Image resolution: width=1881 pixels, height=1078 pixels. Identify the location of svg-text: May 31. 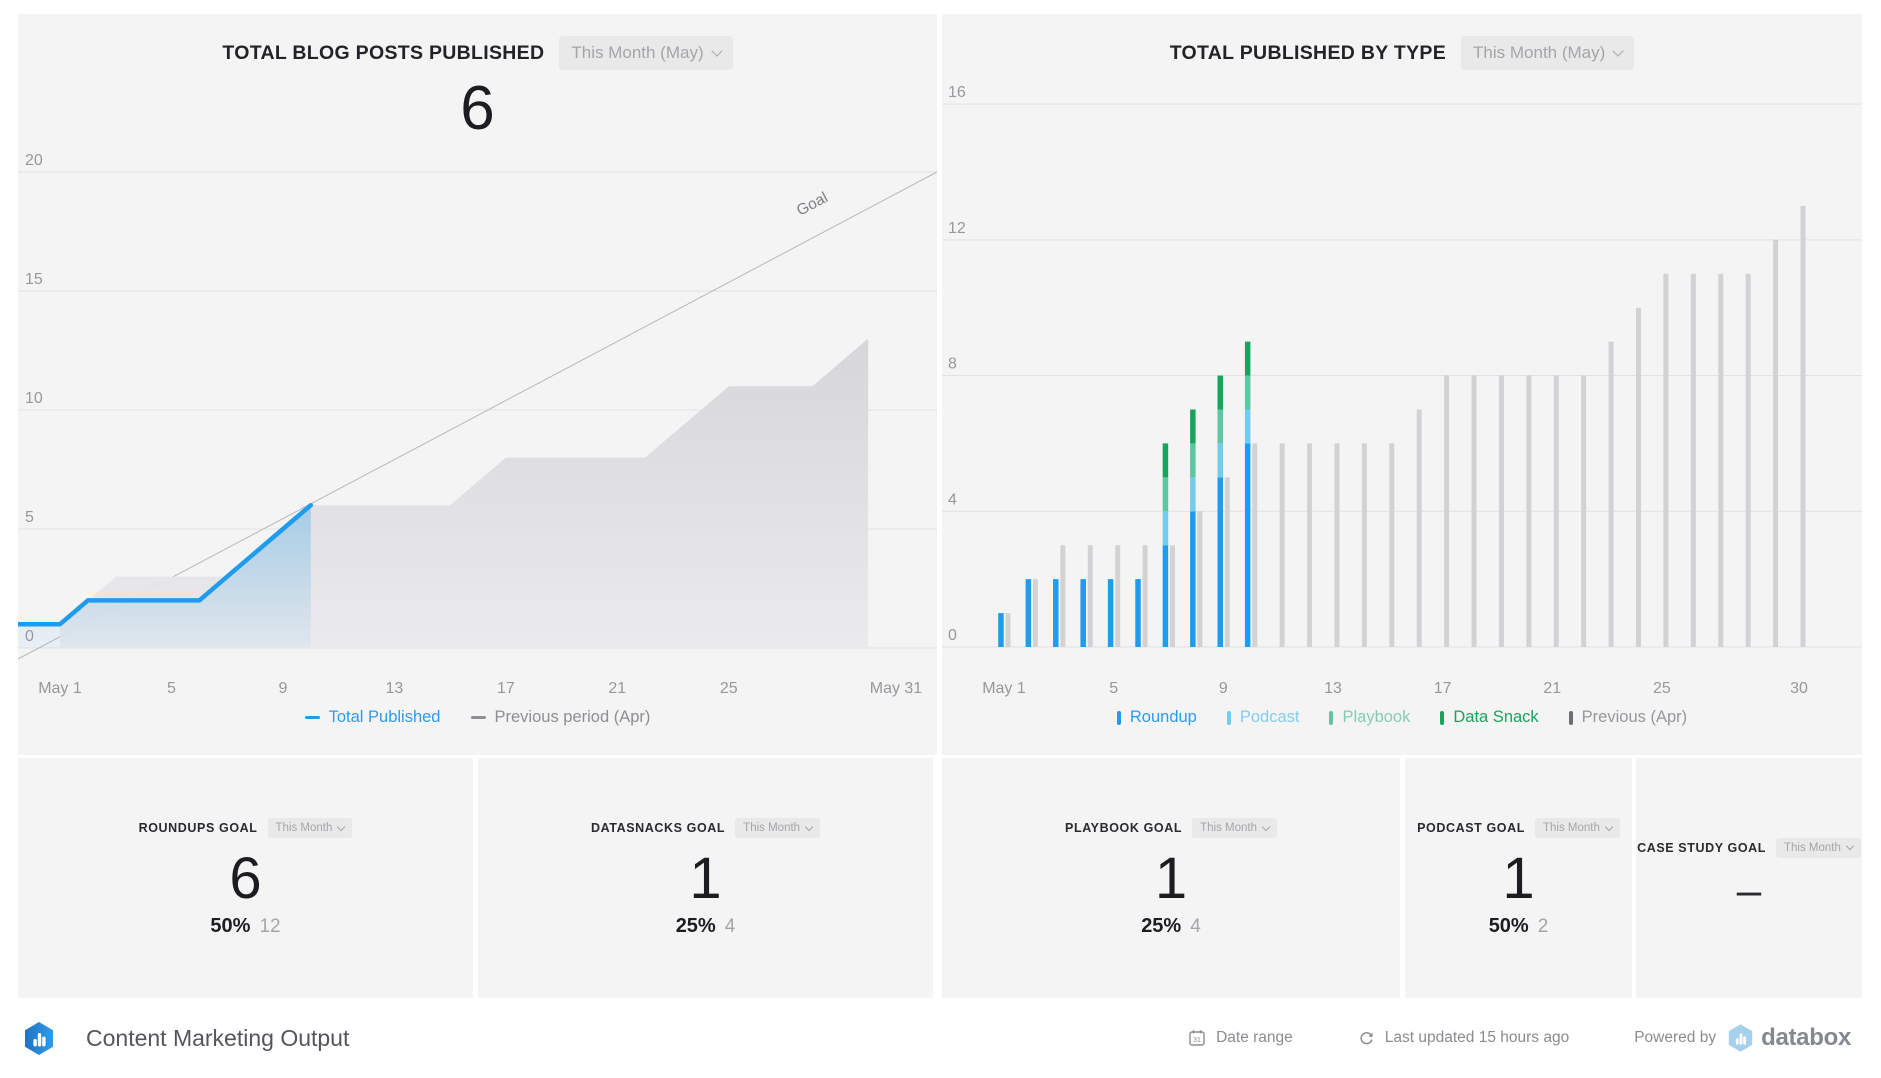
(896, 688).